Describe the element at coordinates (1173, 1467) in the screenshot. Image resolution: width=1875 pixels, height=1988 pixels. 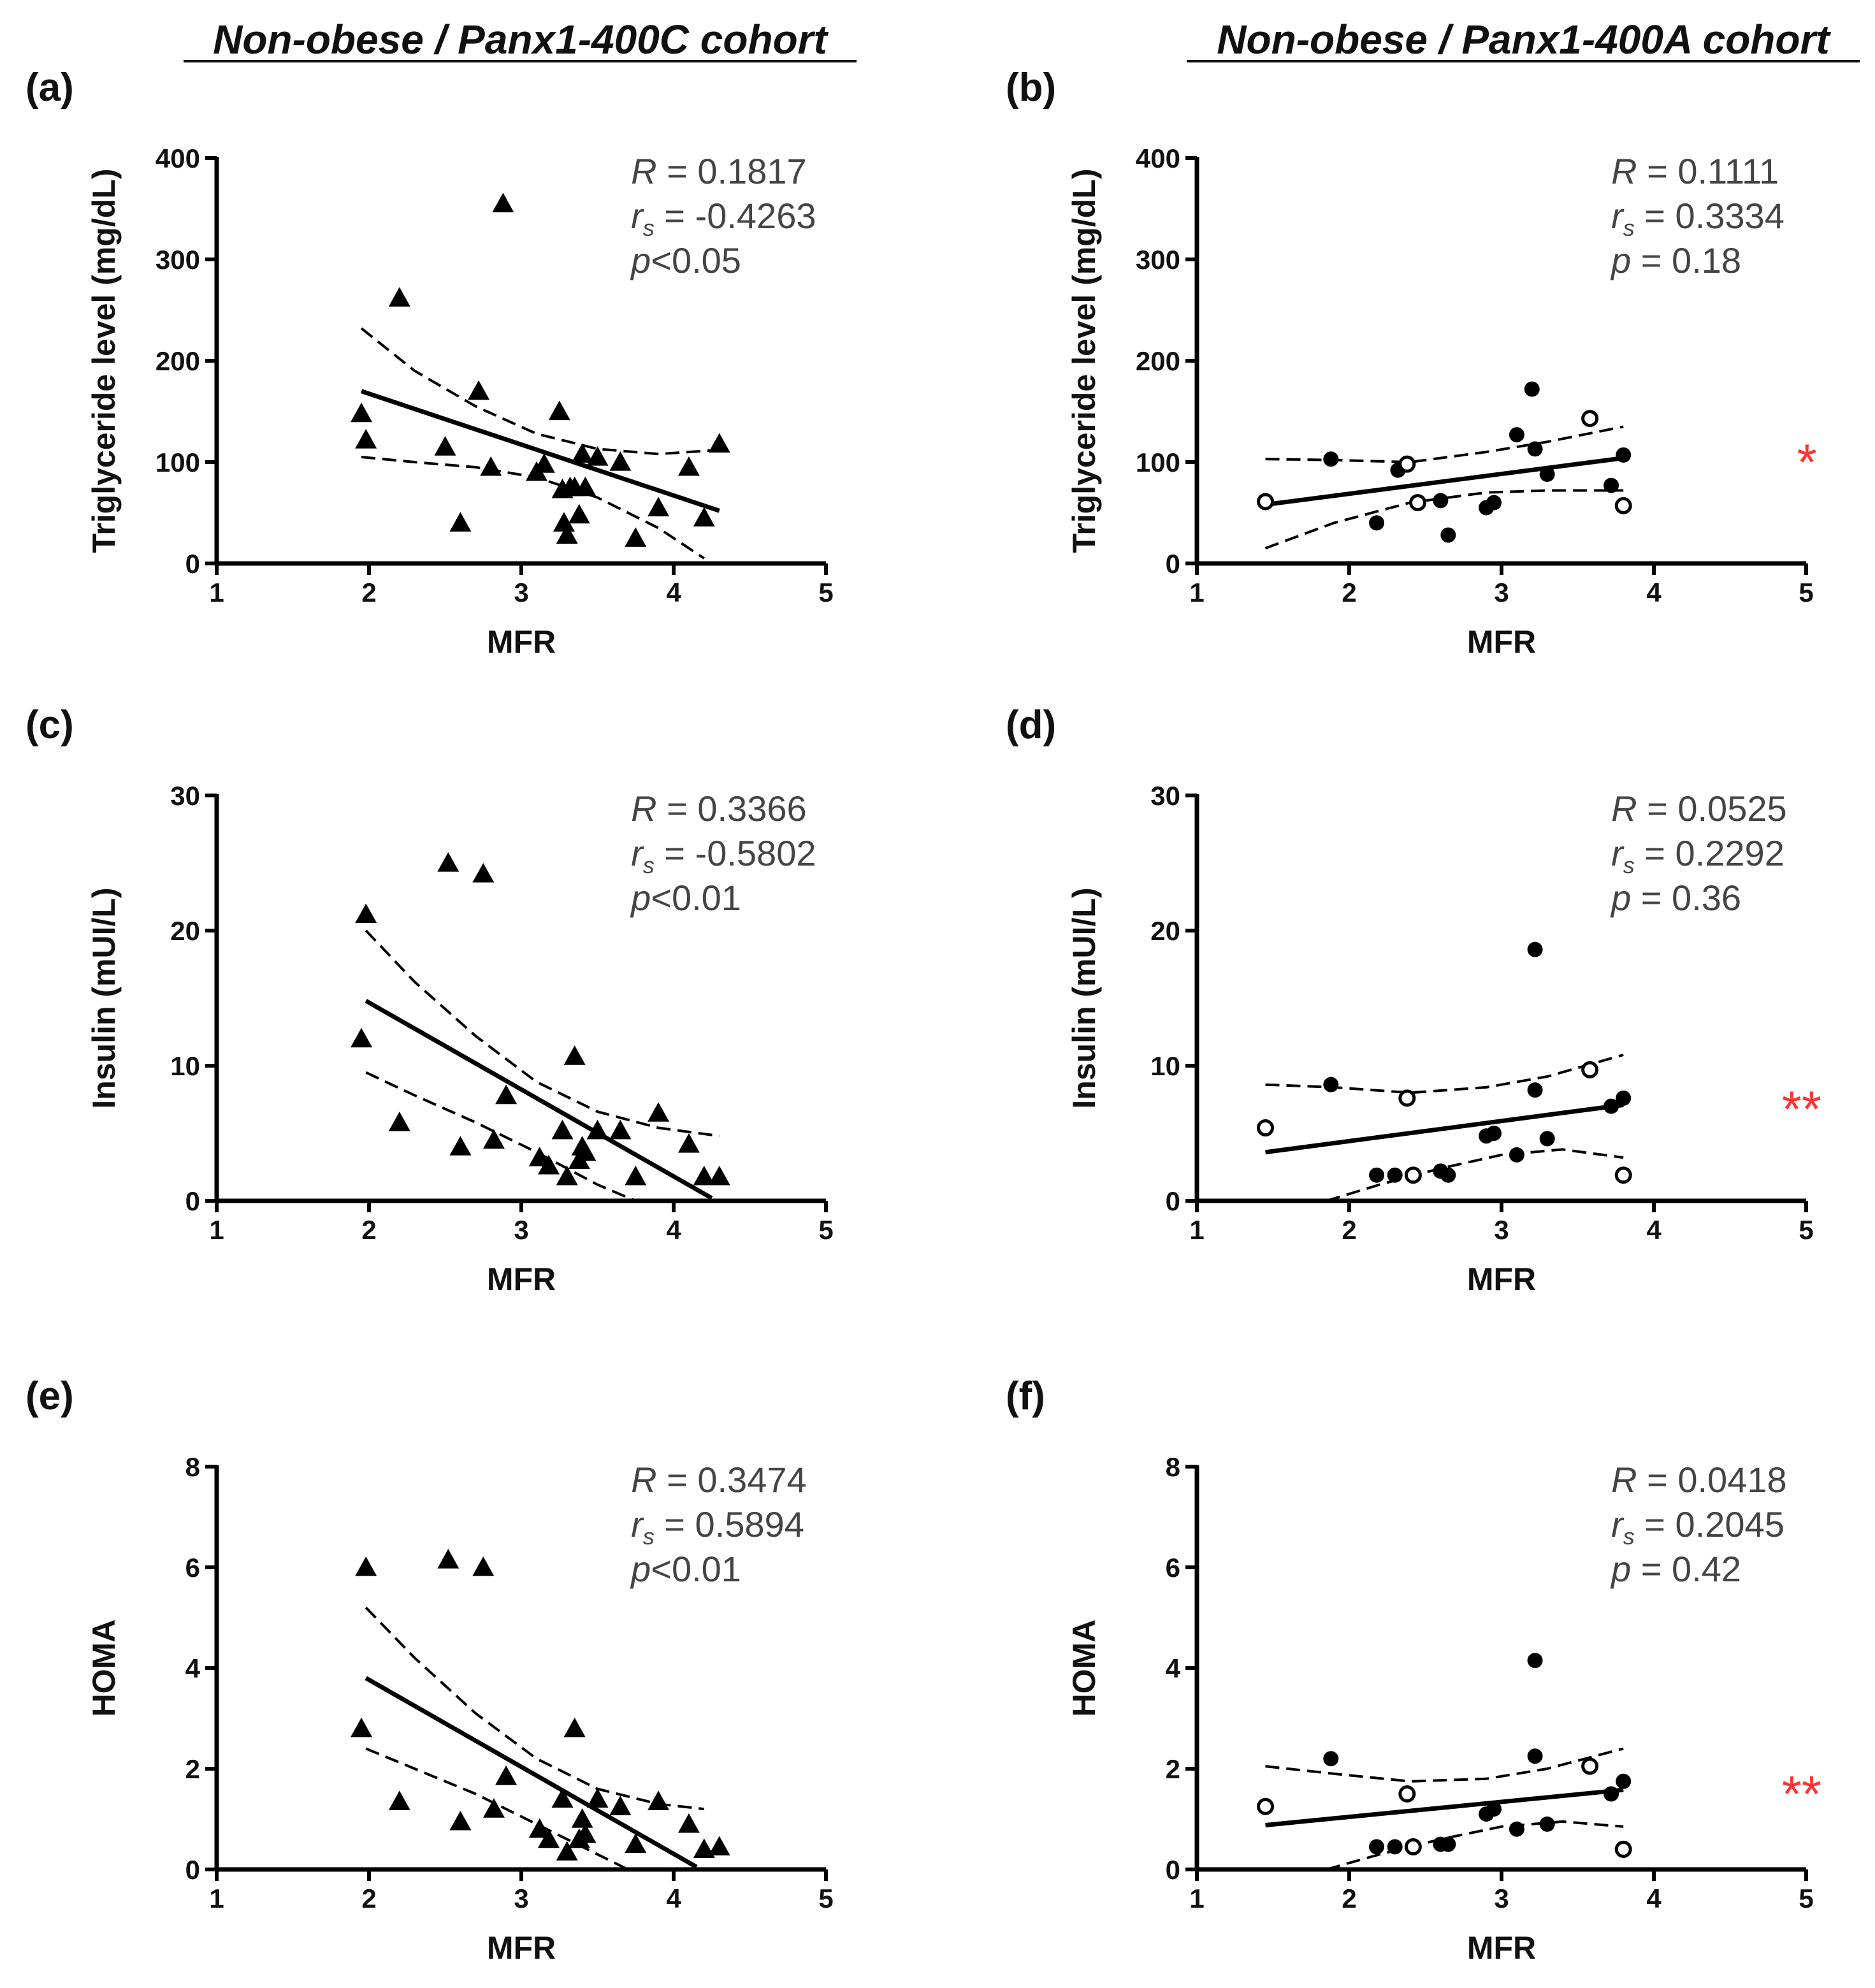
I see `y-tick-label-f-8: 8` at that location.